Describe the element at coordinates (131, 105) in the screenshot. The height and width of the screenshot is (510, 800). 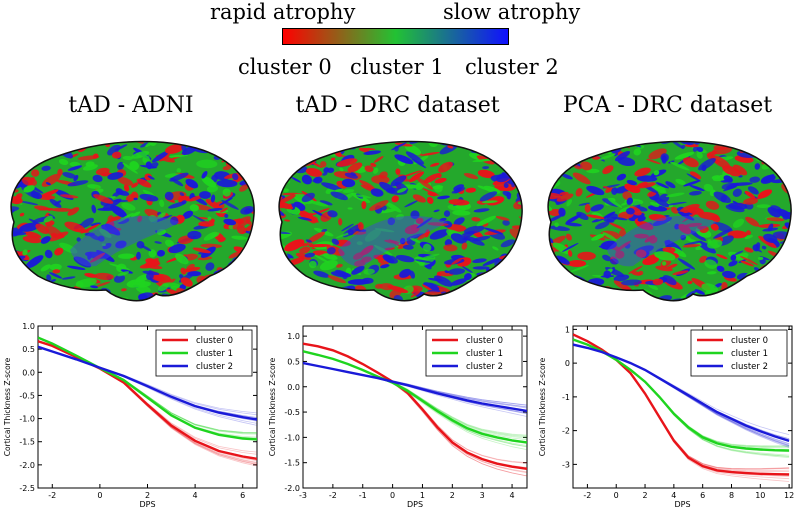
I see `panel-title-adni: tAD - ADNI` at that location.